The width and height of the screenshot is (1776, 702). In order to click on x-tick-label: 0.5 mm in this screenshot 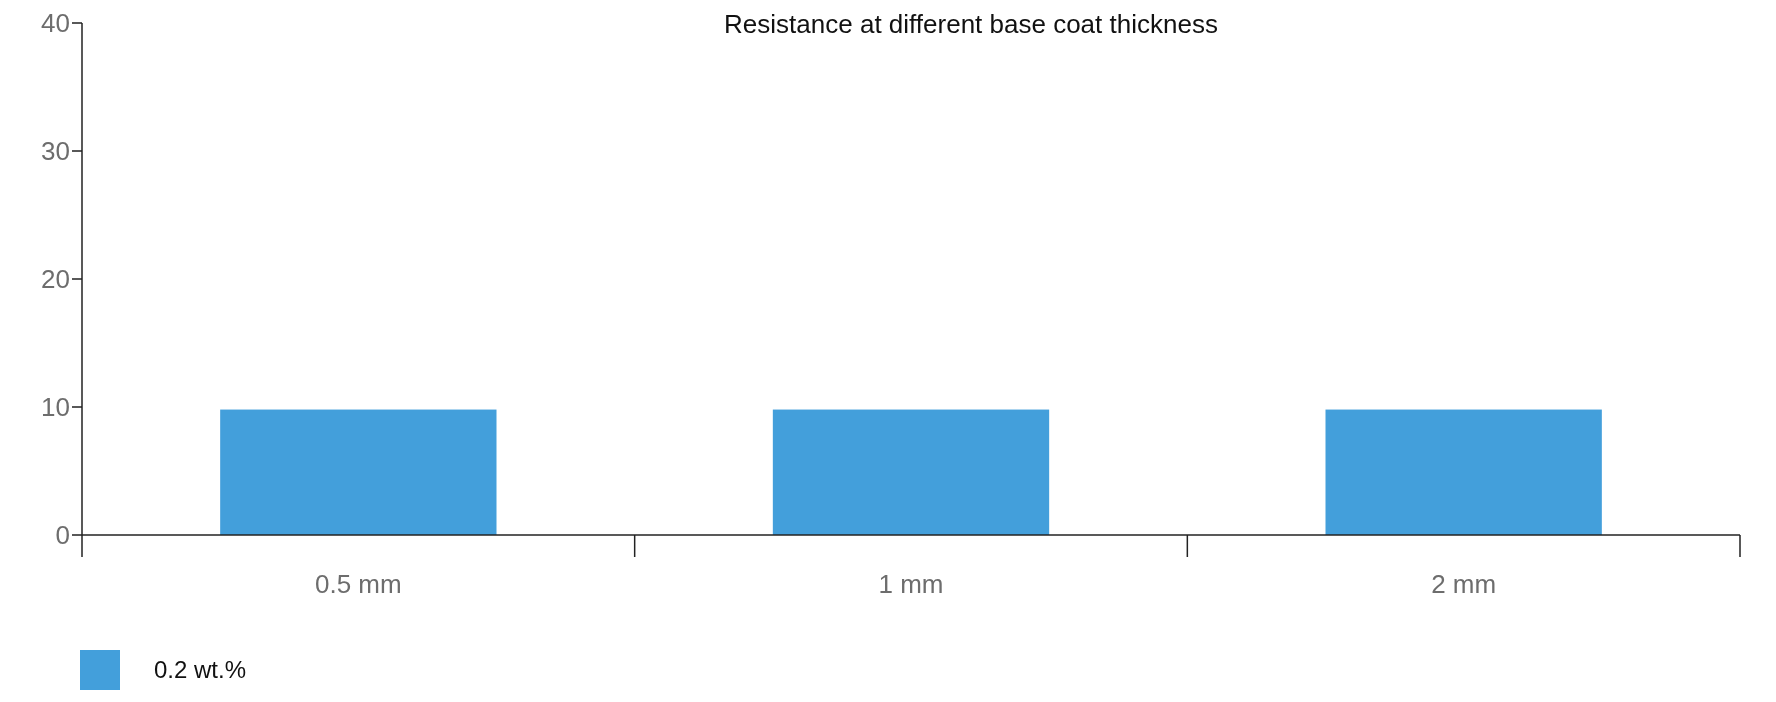, I will do `click(358, 584)`.